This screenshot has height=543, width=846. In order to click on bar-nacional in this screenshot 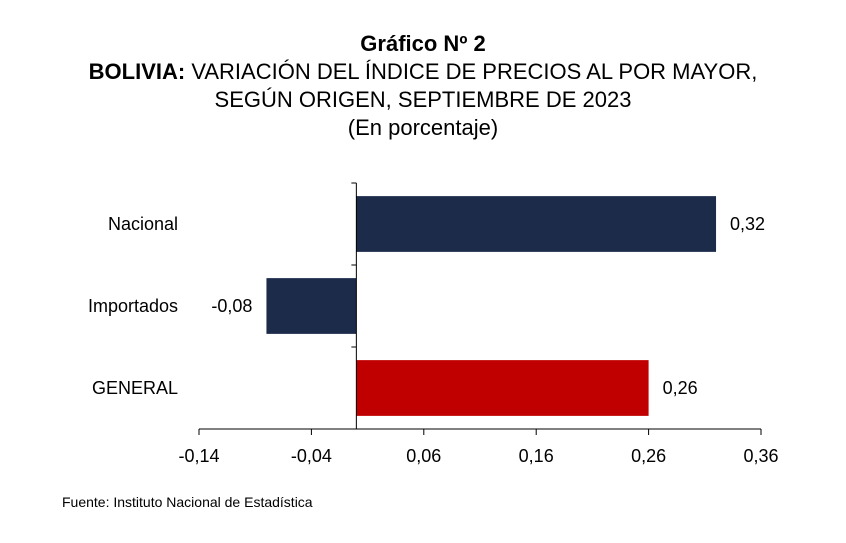, I will do `click(536, 224)`.